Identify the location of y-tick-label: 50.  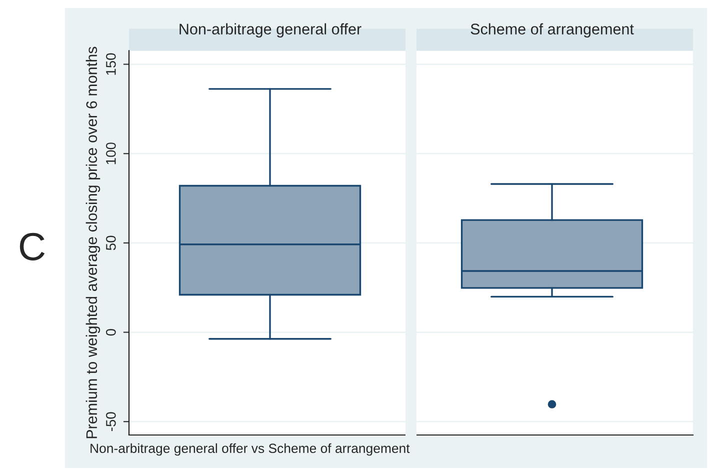
(111, 243).